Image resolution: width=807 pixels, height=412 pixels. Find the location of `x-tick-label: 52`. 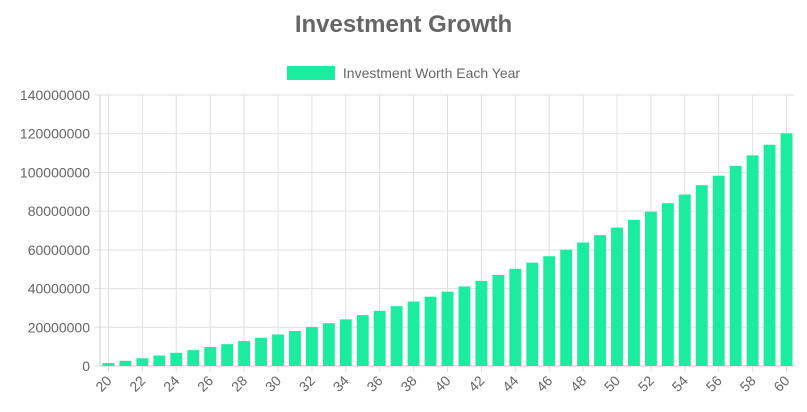

x-tick-label: 52 is located at coordinates (646, 383).